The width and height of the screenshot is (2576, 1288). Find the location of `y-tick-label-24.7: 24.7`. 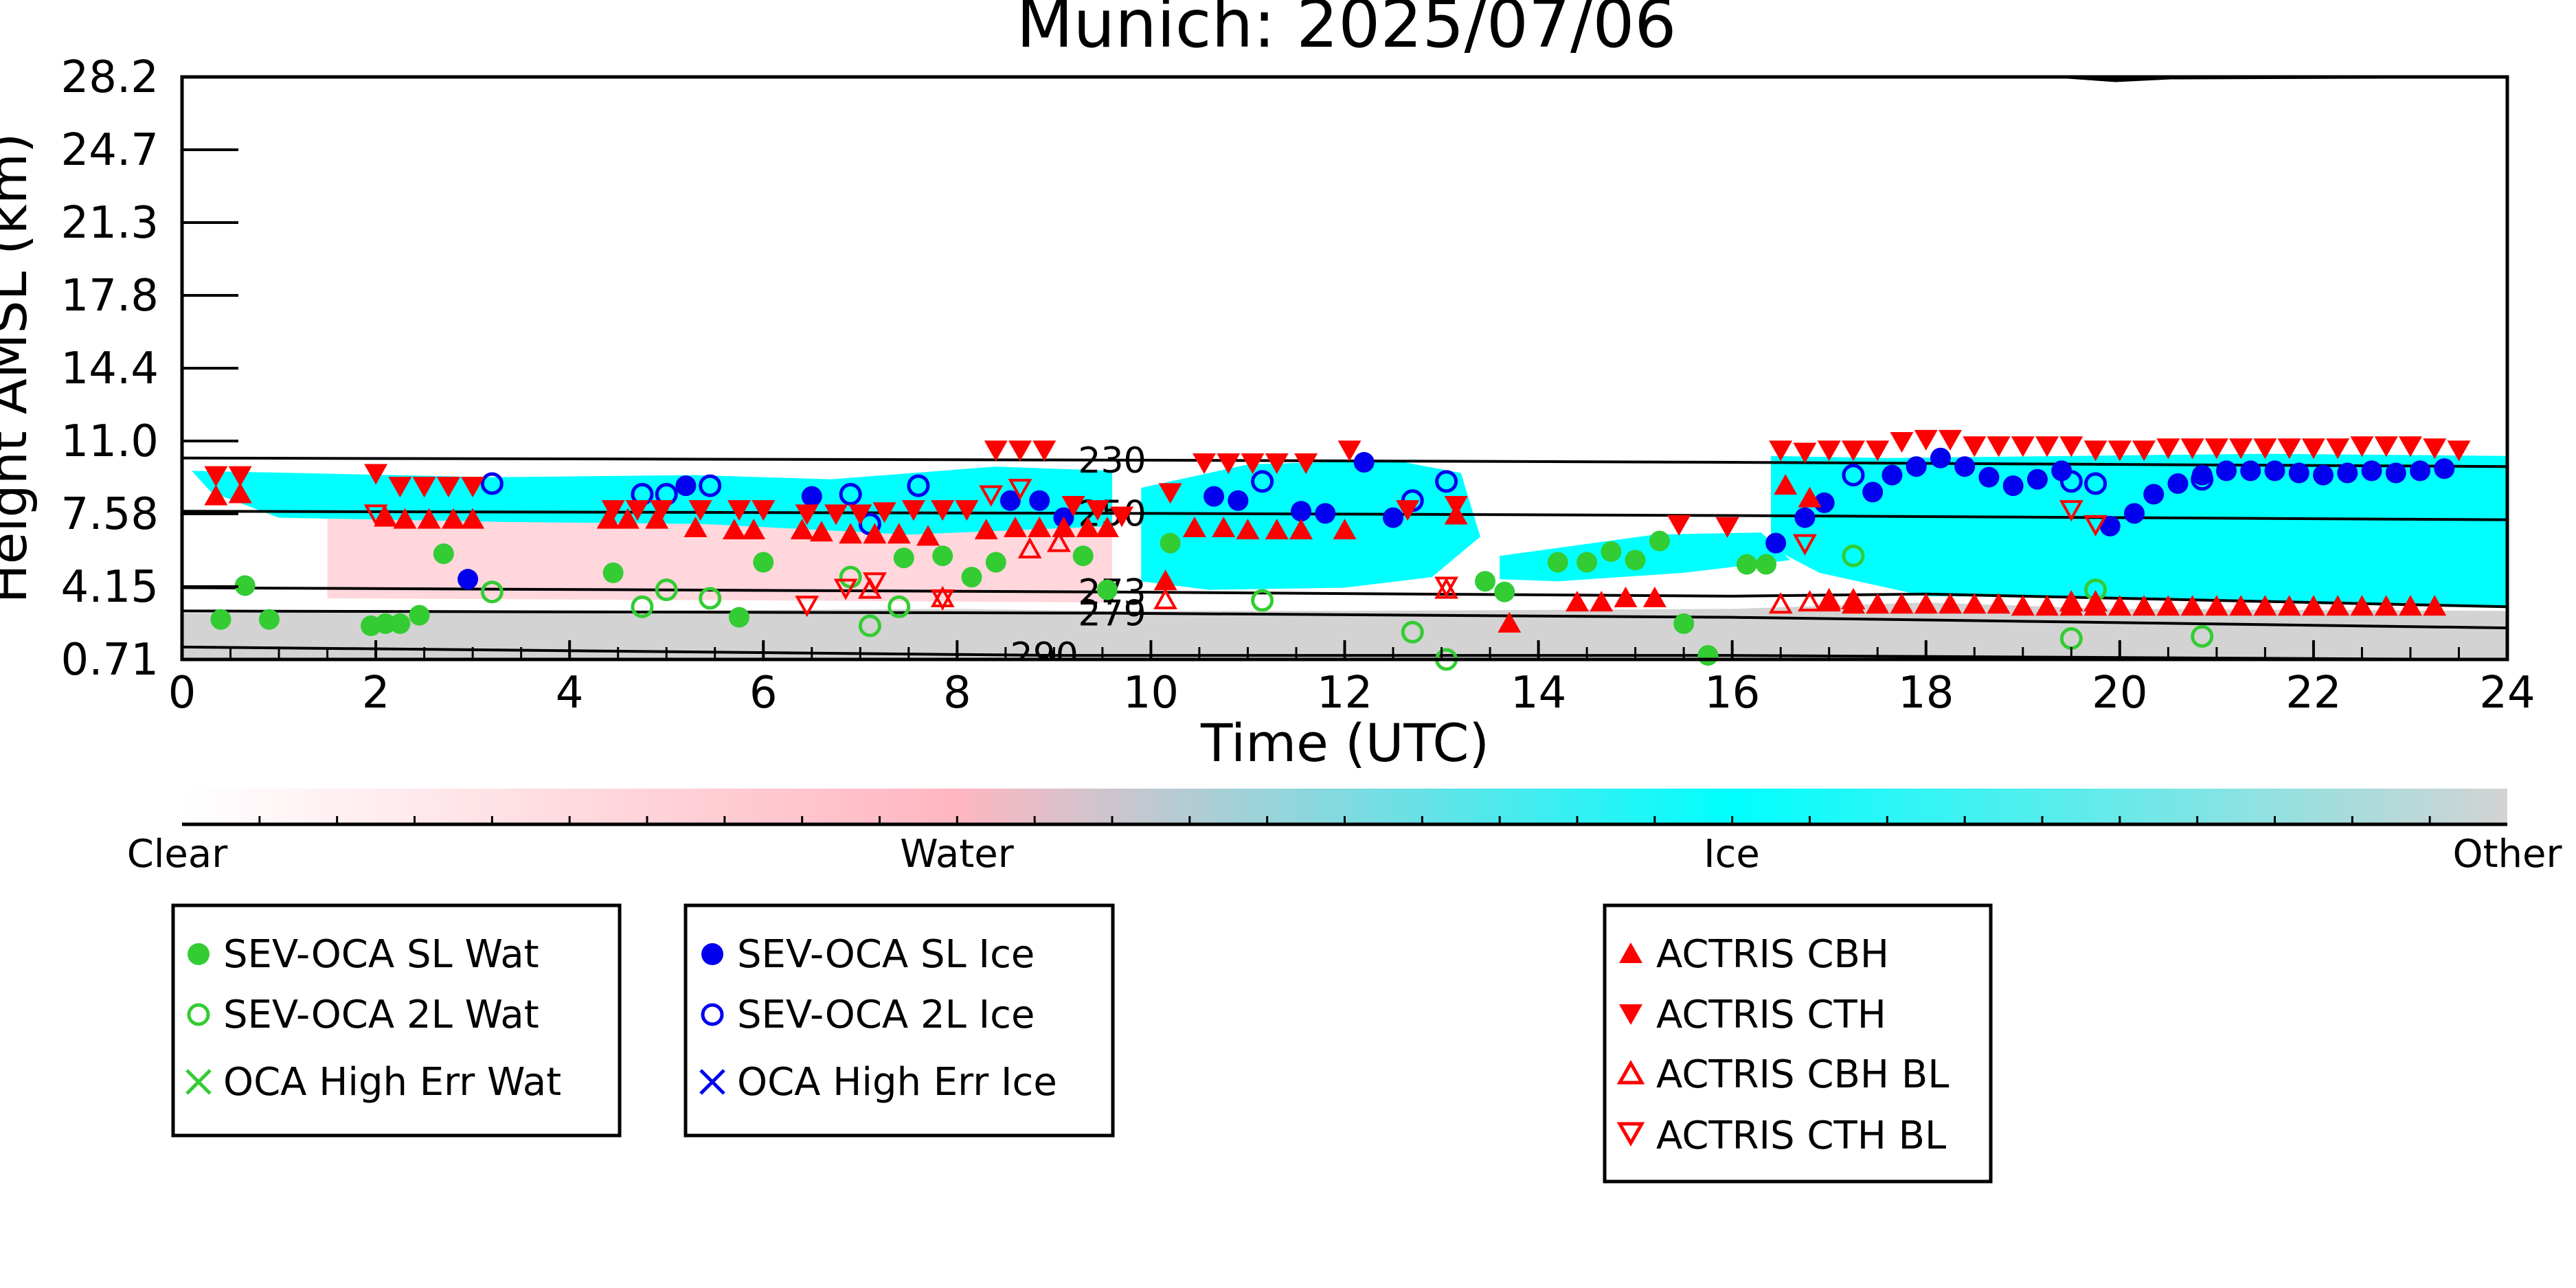

y-tick-label-24.7: 24.7 is located at coordinates (110, 150).